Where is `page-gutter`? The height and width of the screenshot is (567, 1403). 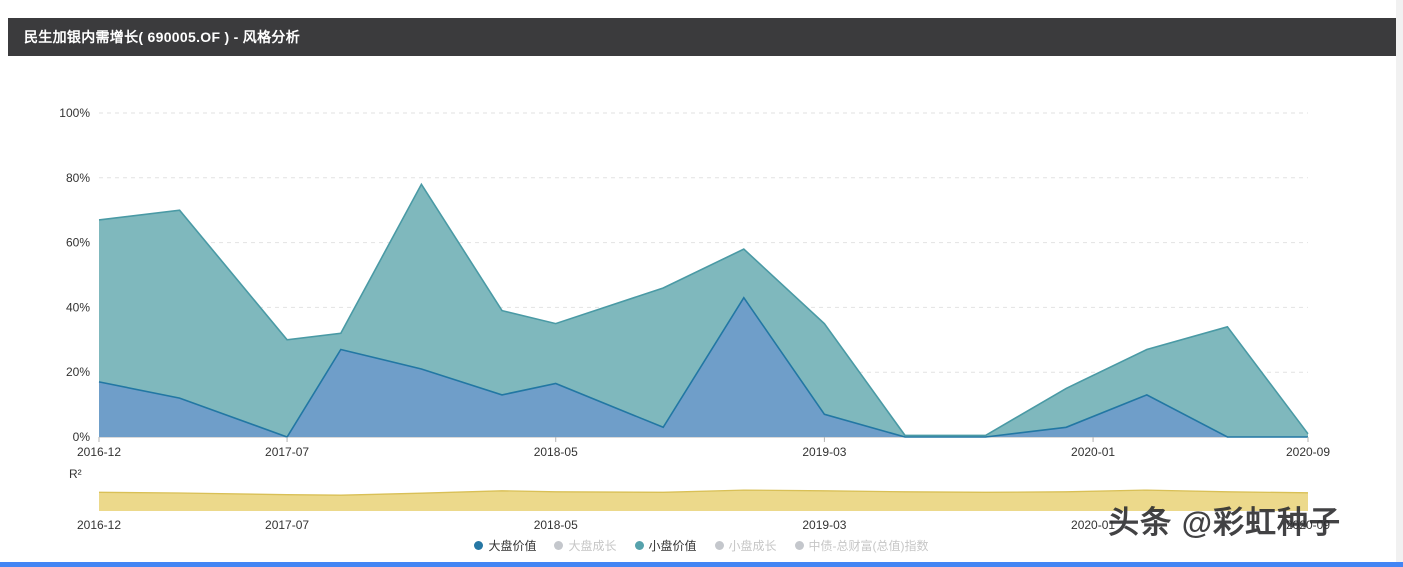 page-gutter is located at coordinates (1399, 281).